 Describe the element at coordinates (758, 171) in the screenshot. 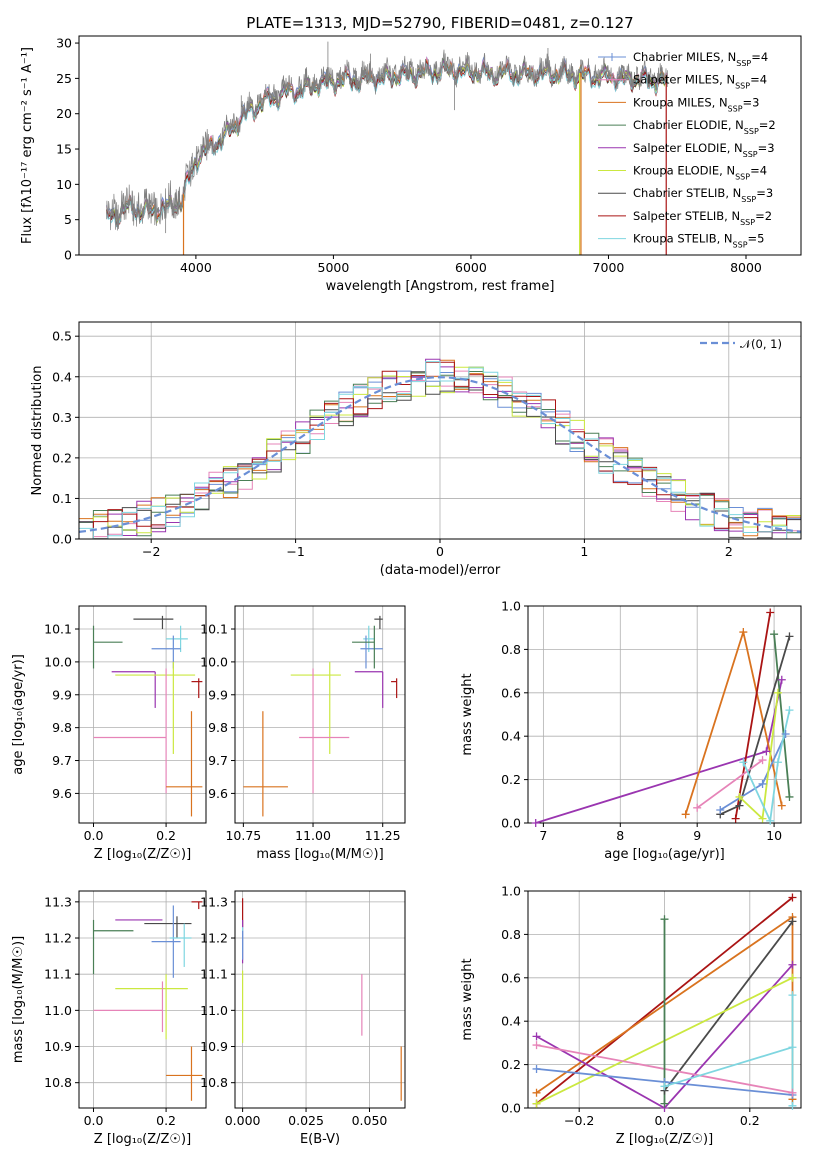

I see `legend-tail: =4` at that location.